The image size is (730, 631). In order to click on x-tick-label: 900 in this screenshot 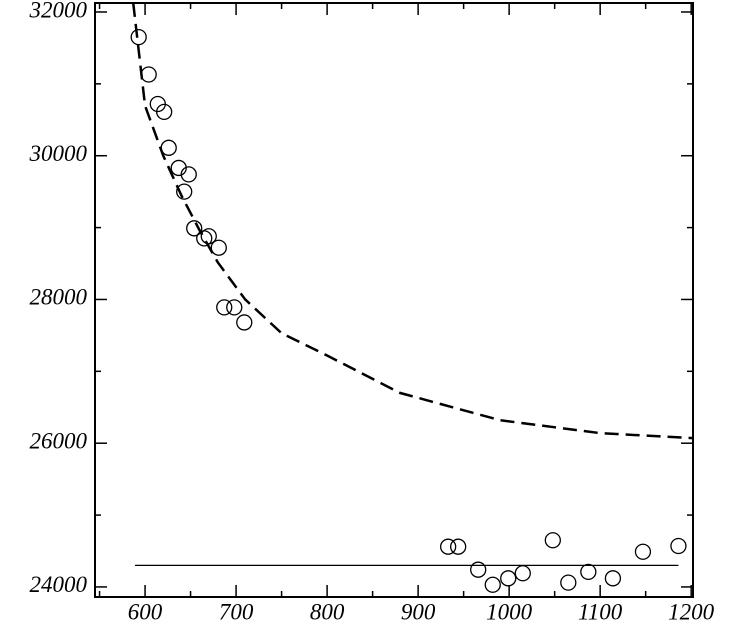, I will do `click(418, 611)`.